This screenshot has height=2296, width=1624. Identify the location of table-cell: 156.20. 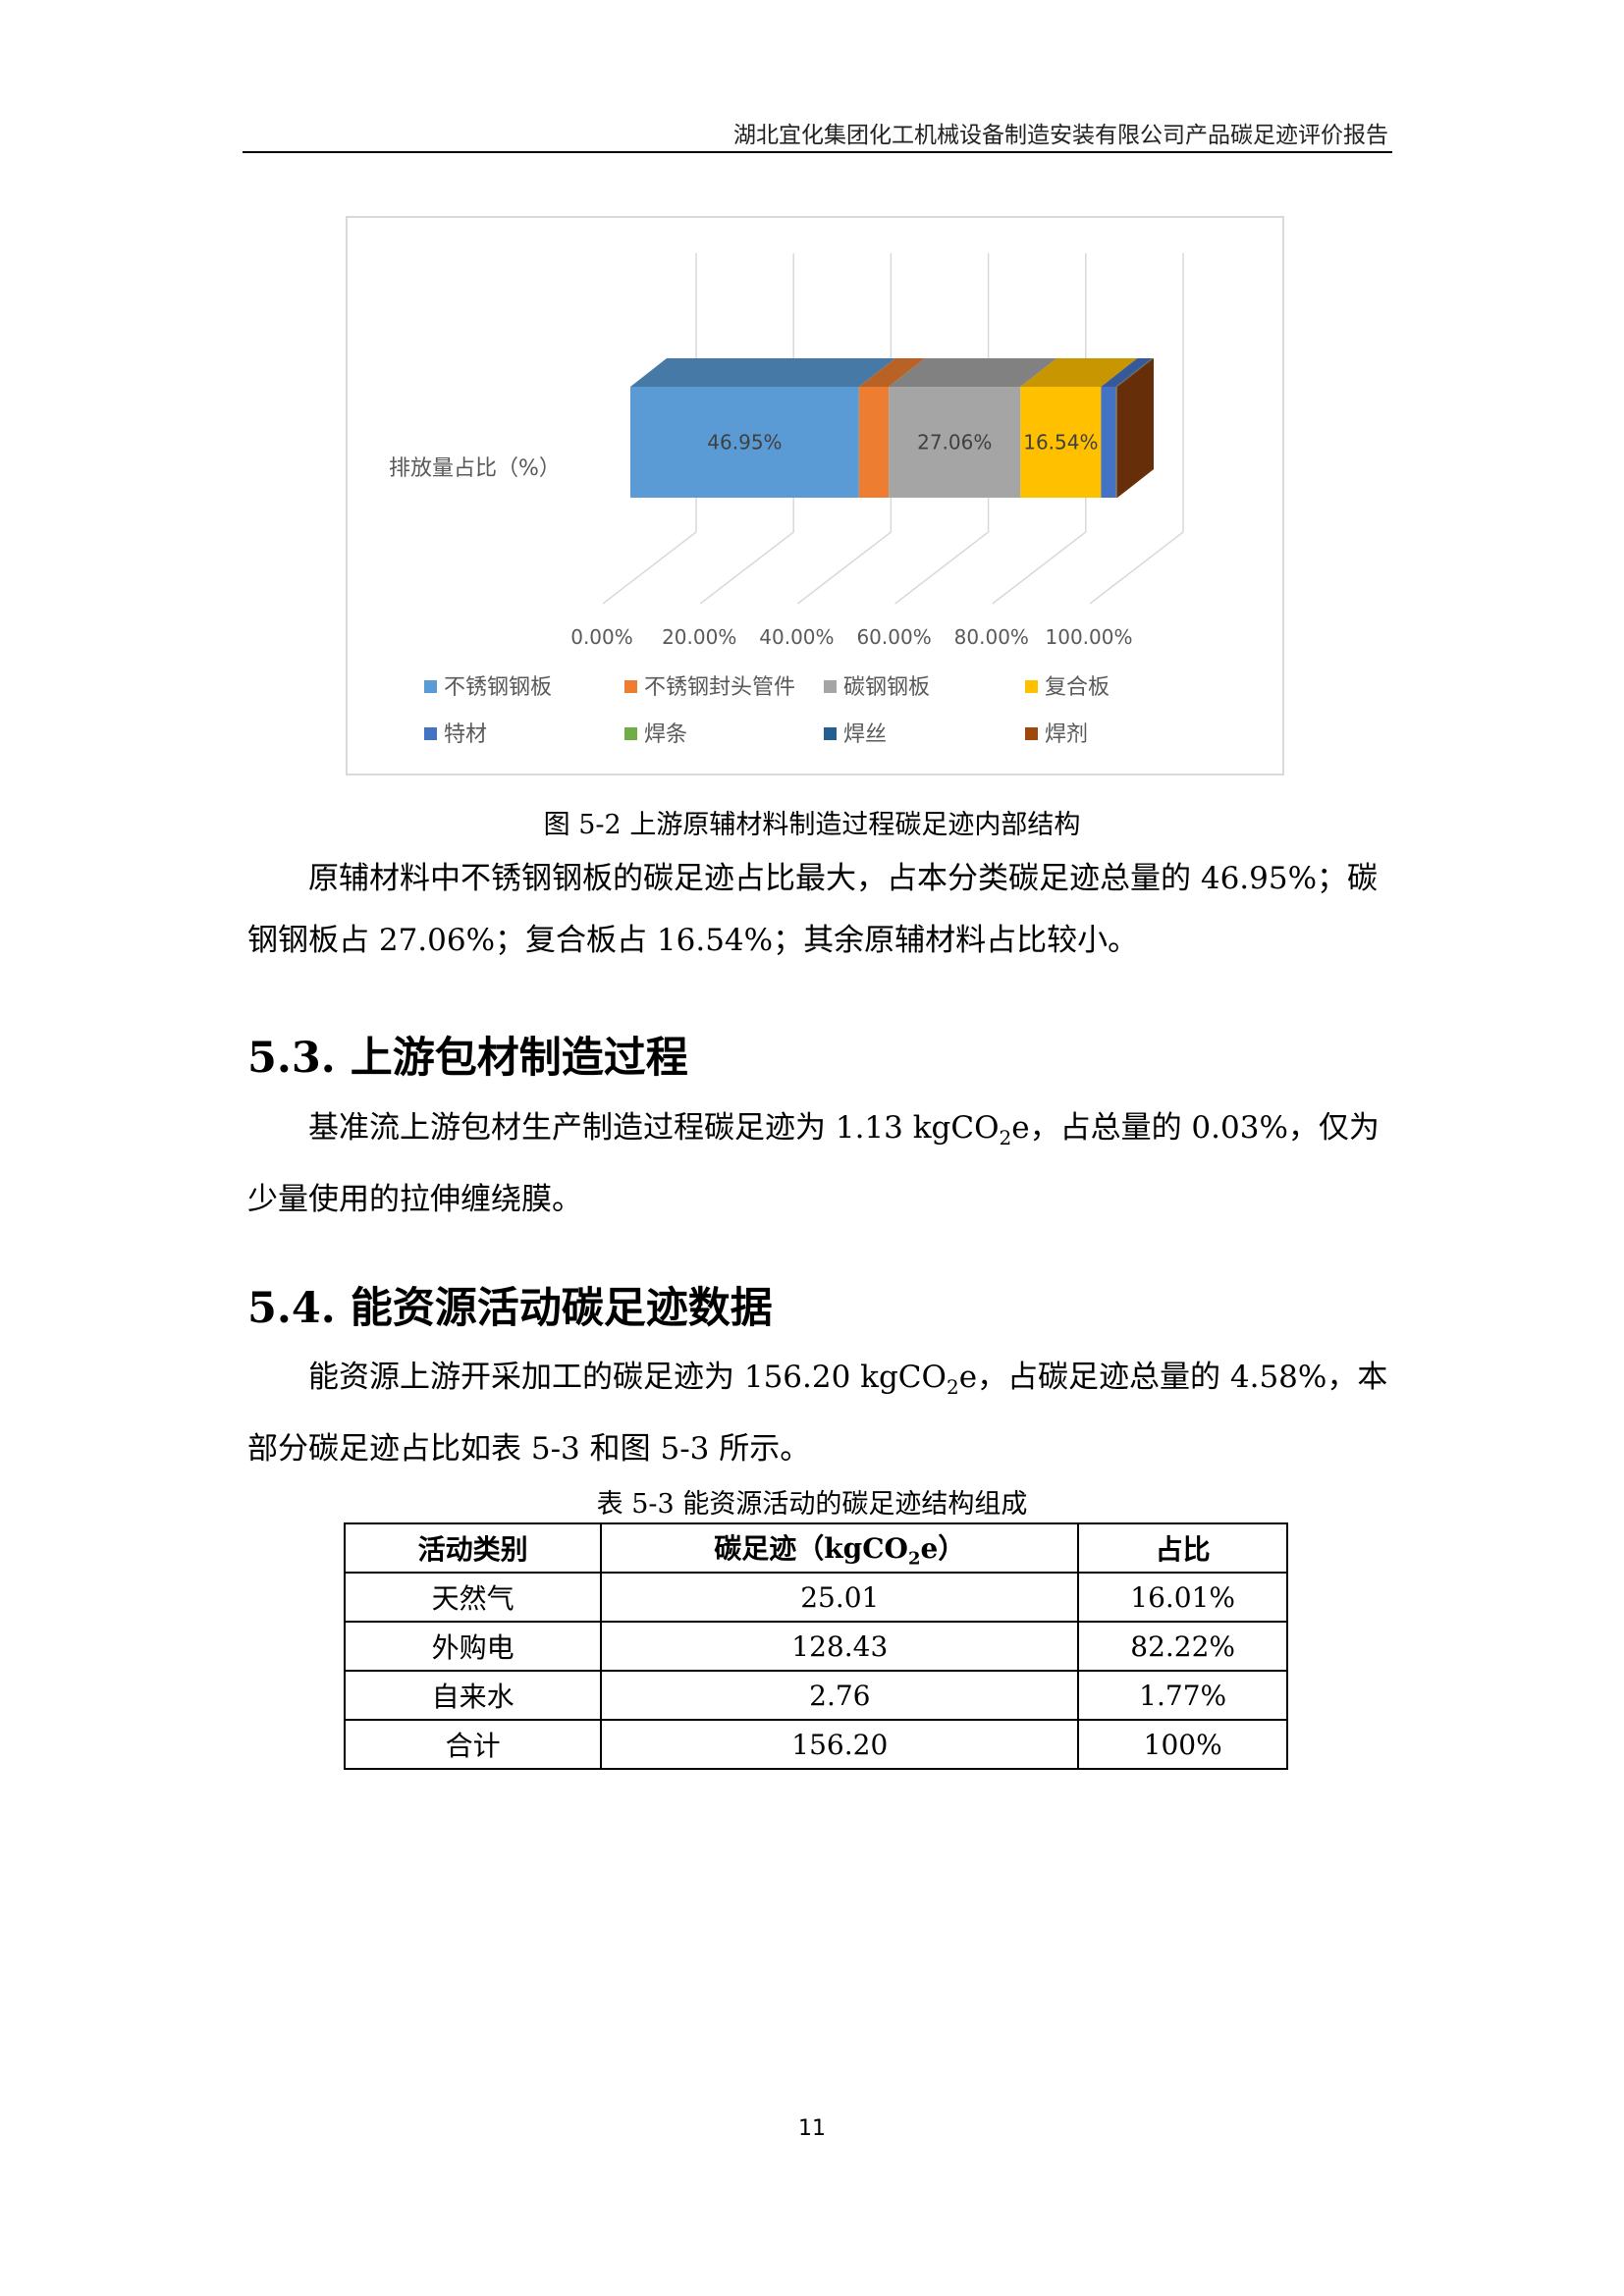
(840, 1744).